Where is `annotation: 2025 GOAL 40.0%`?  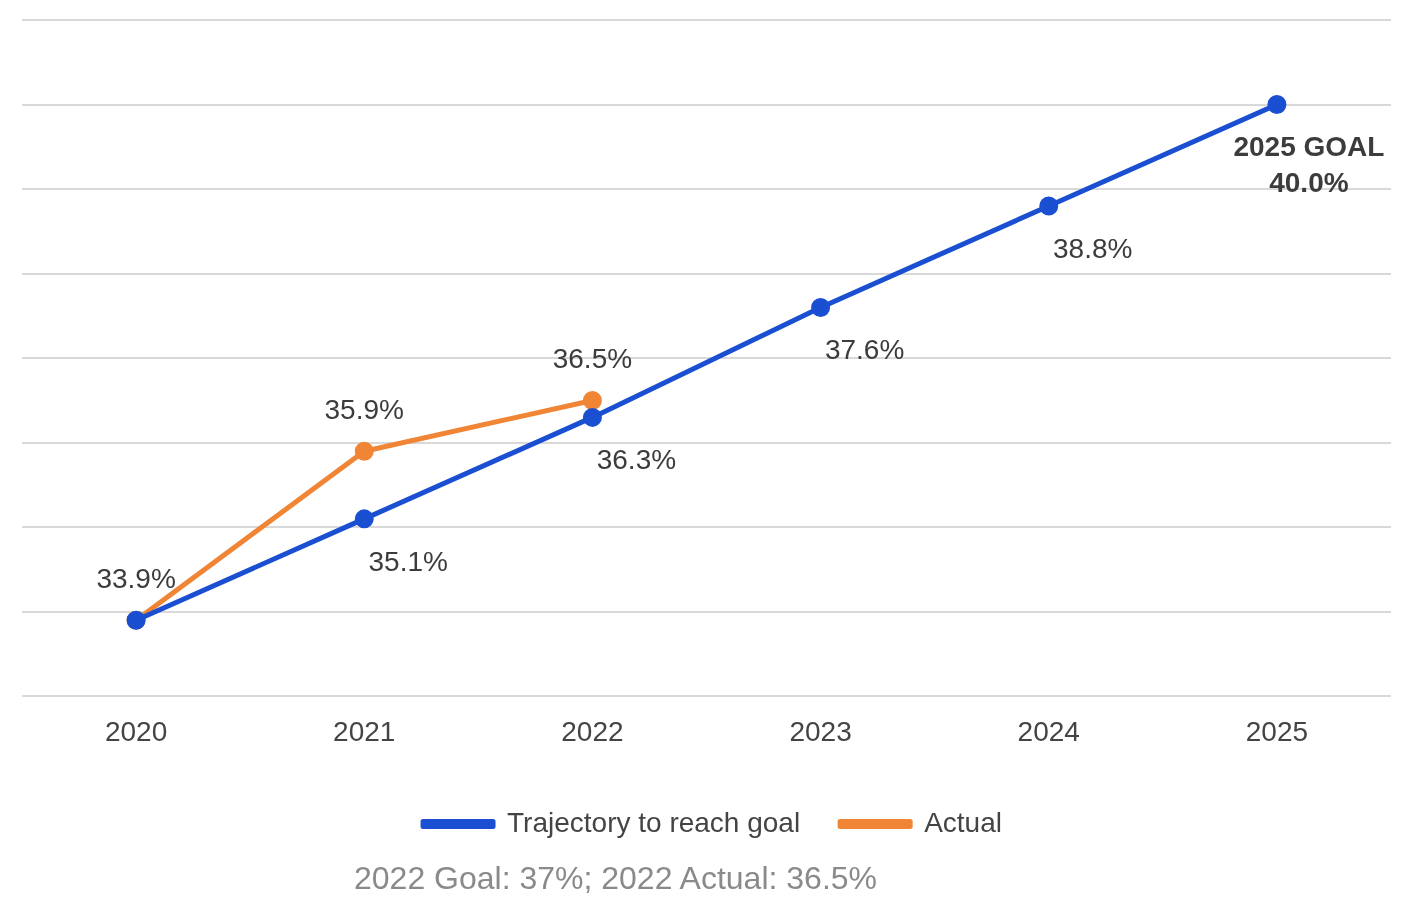 annotation: 2025 GOAL 40.0% is located at coordinates (1309, 165).